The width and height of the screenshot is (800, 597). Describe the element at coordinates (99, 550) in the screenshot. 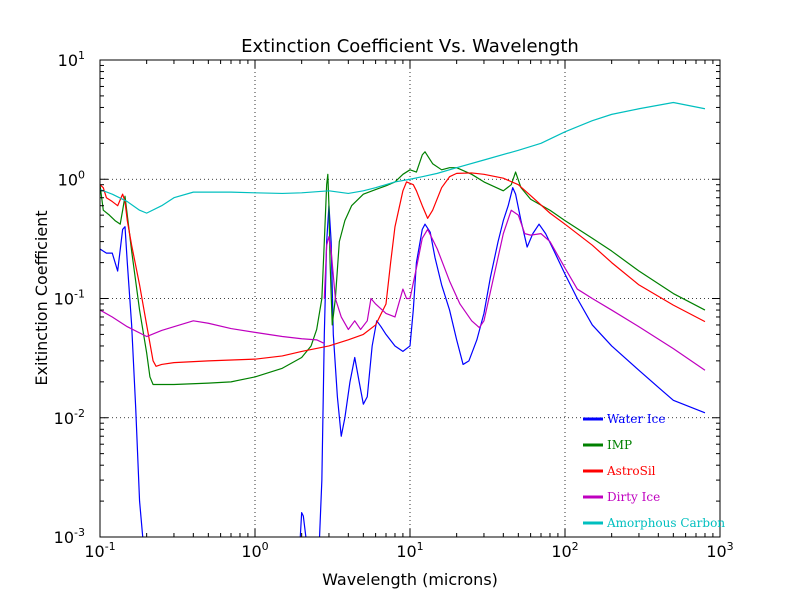

I see `x-tick-label: 10⁻¹` at that location.